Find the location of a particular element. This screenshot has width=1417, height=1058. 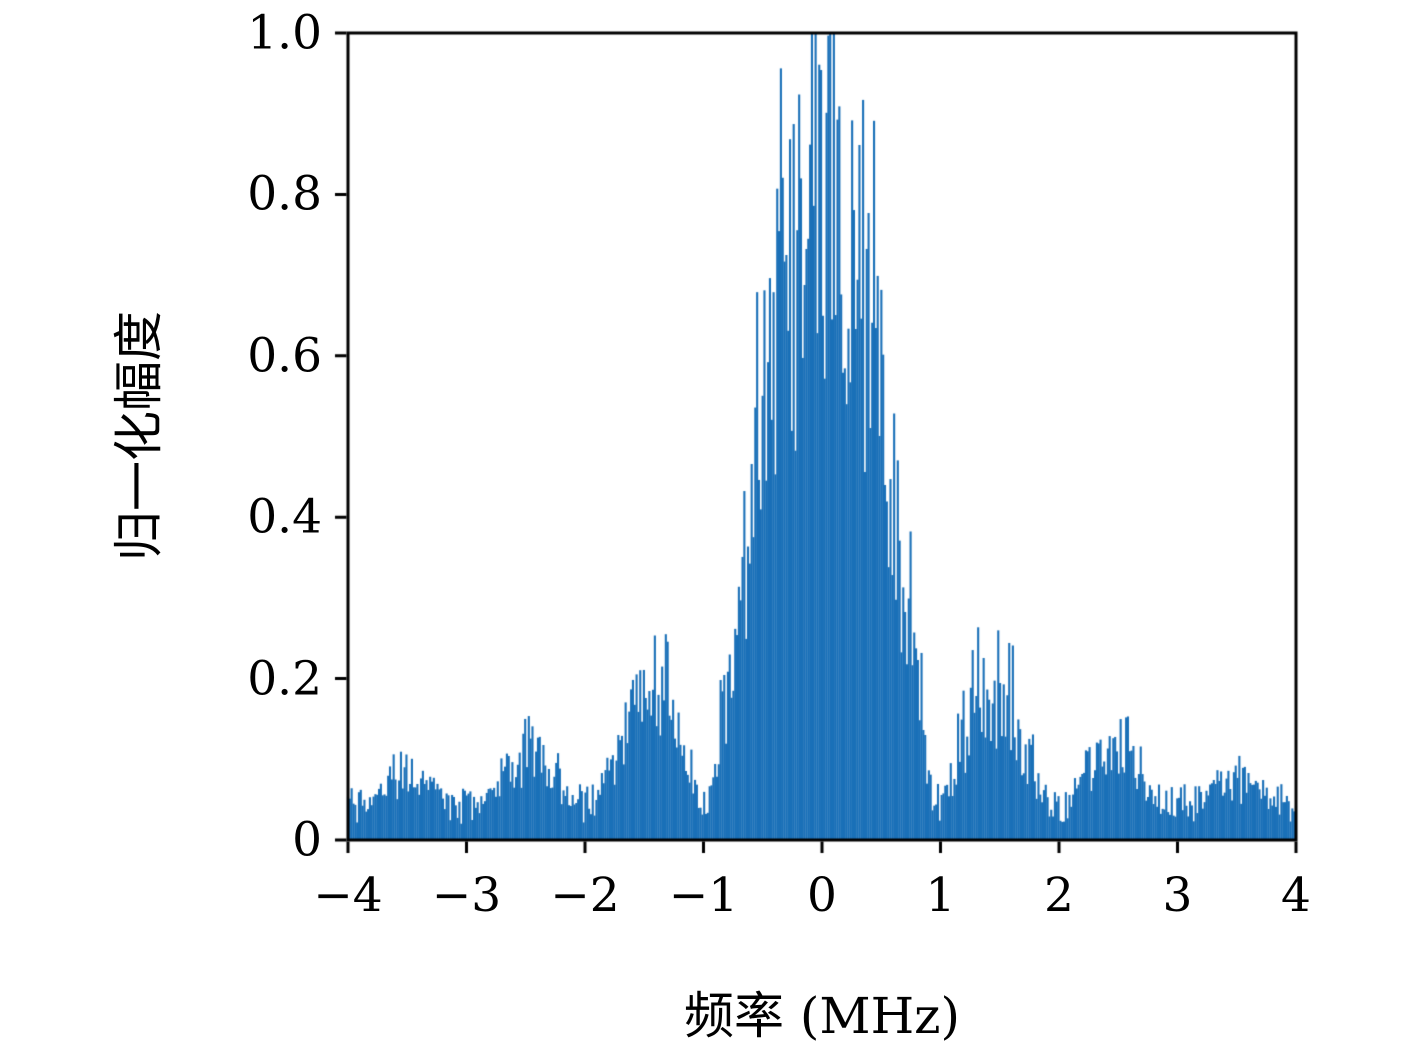

y-tick-label: 0 is located at coordinates (307, 840).